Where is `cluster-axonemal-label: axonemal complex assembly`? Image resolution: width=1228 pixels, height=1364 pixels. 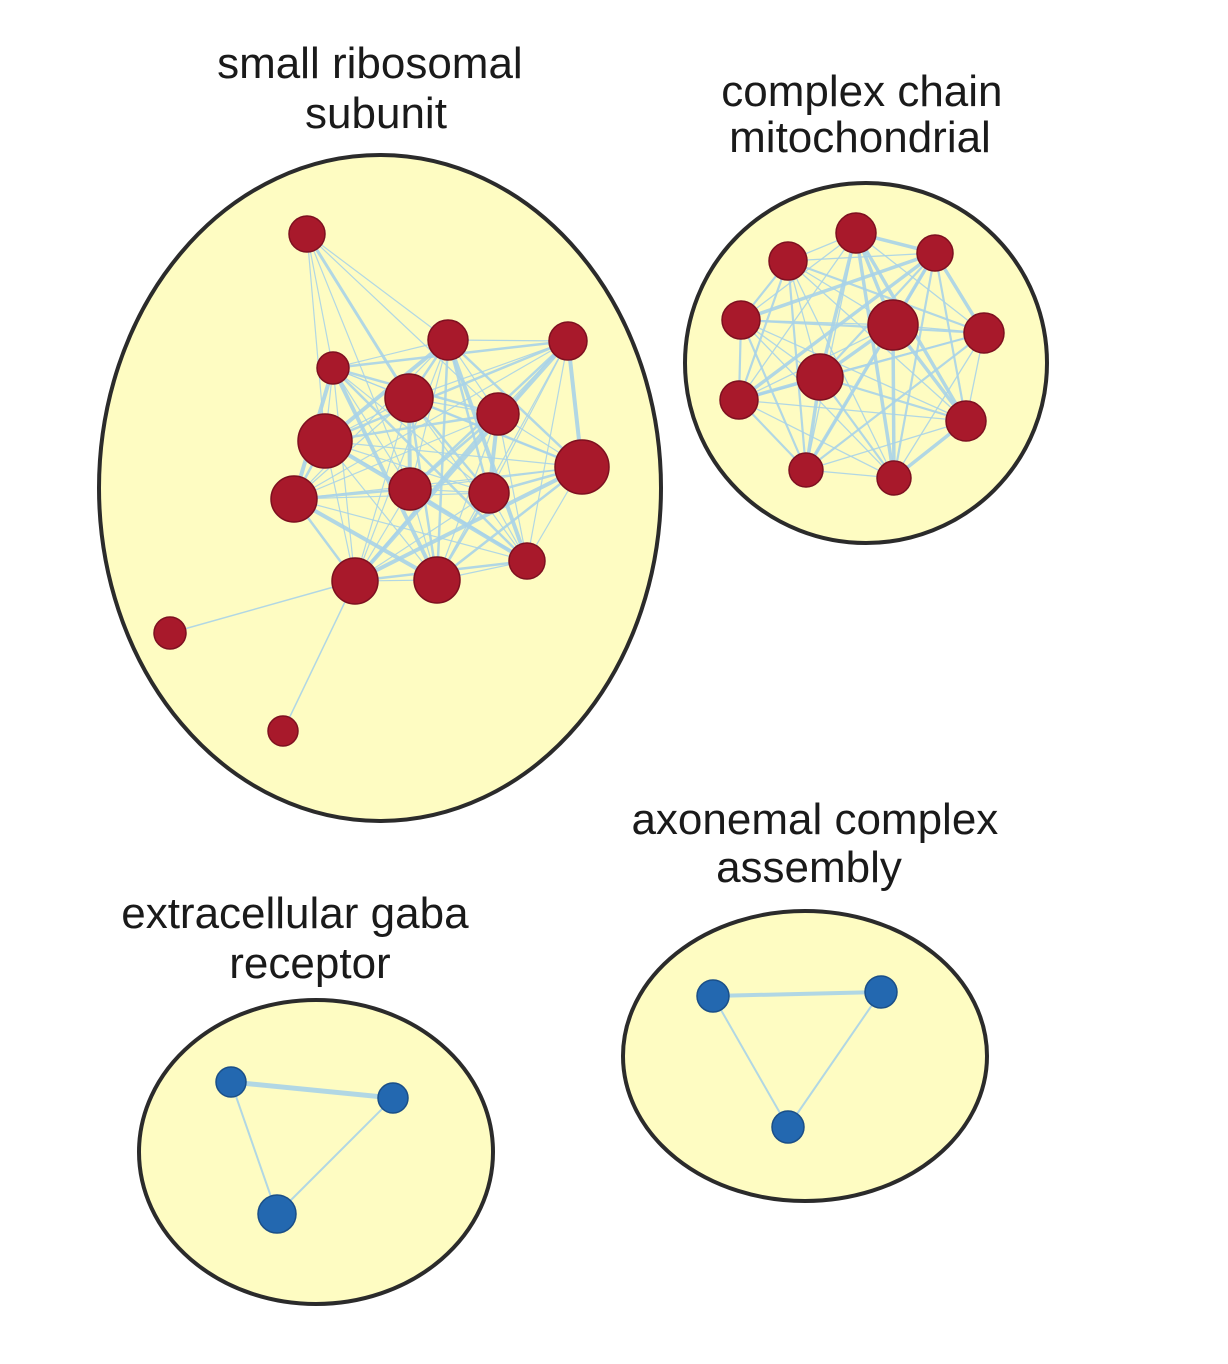 cluster-axonemal-label: axonemal complex assembly is located at coordinates (820, 843).